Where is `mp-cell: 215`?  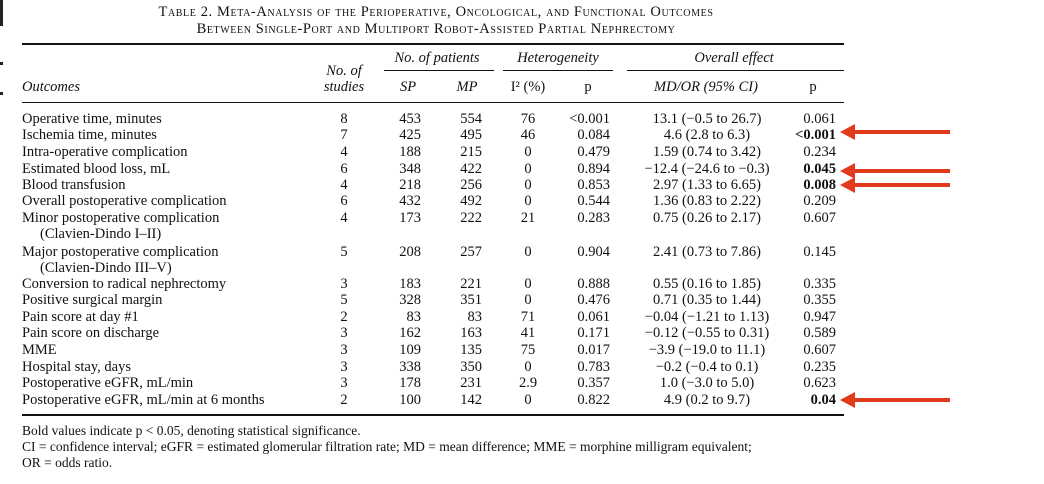
mp-cell: 215 is located at coordinates (471, 152).